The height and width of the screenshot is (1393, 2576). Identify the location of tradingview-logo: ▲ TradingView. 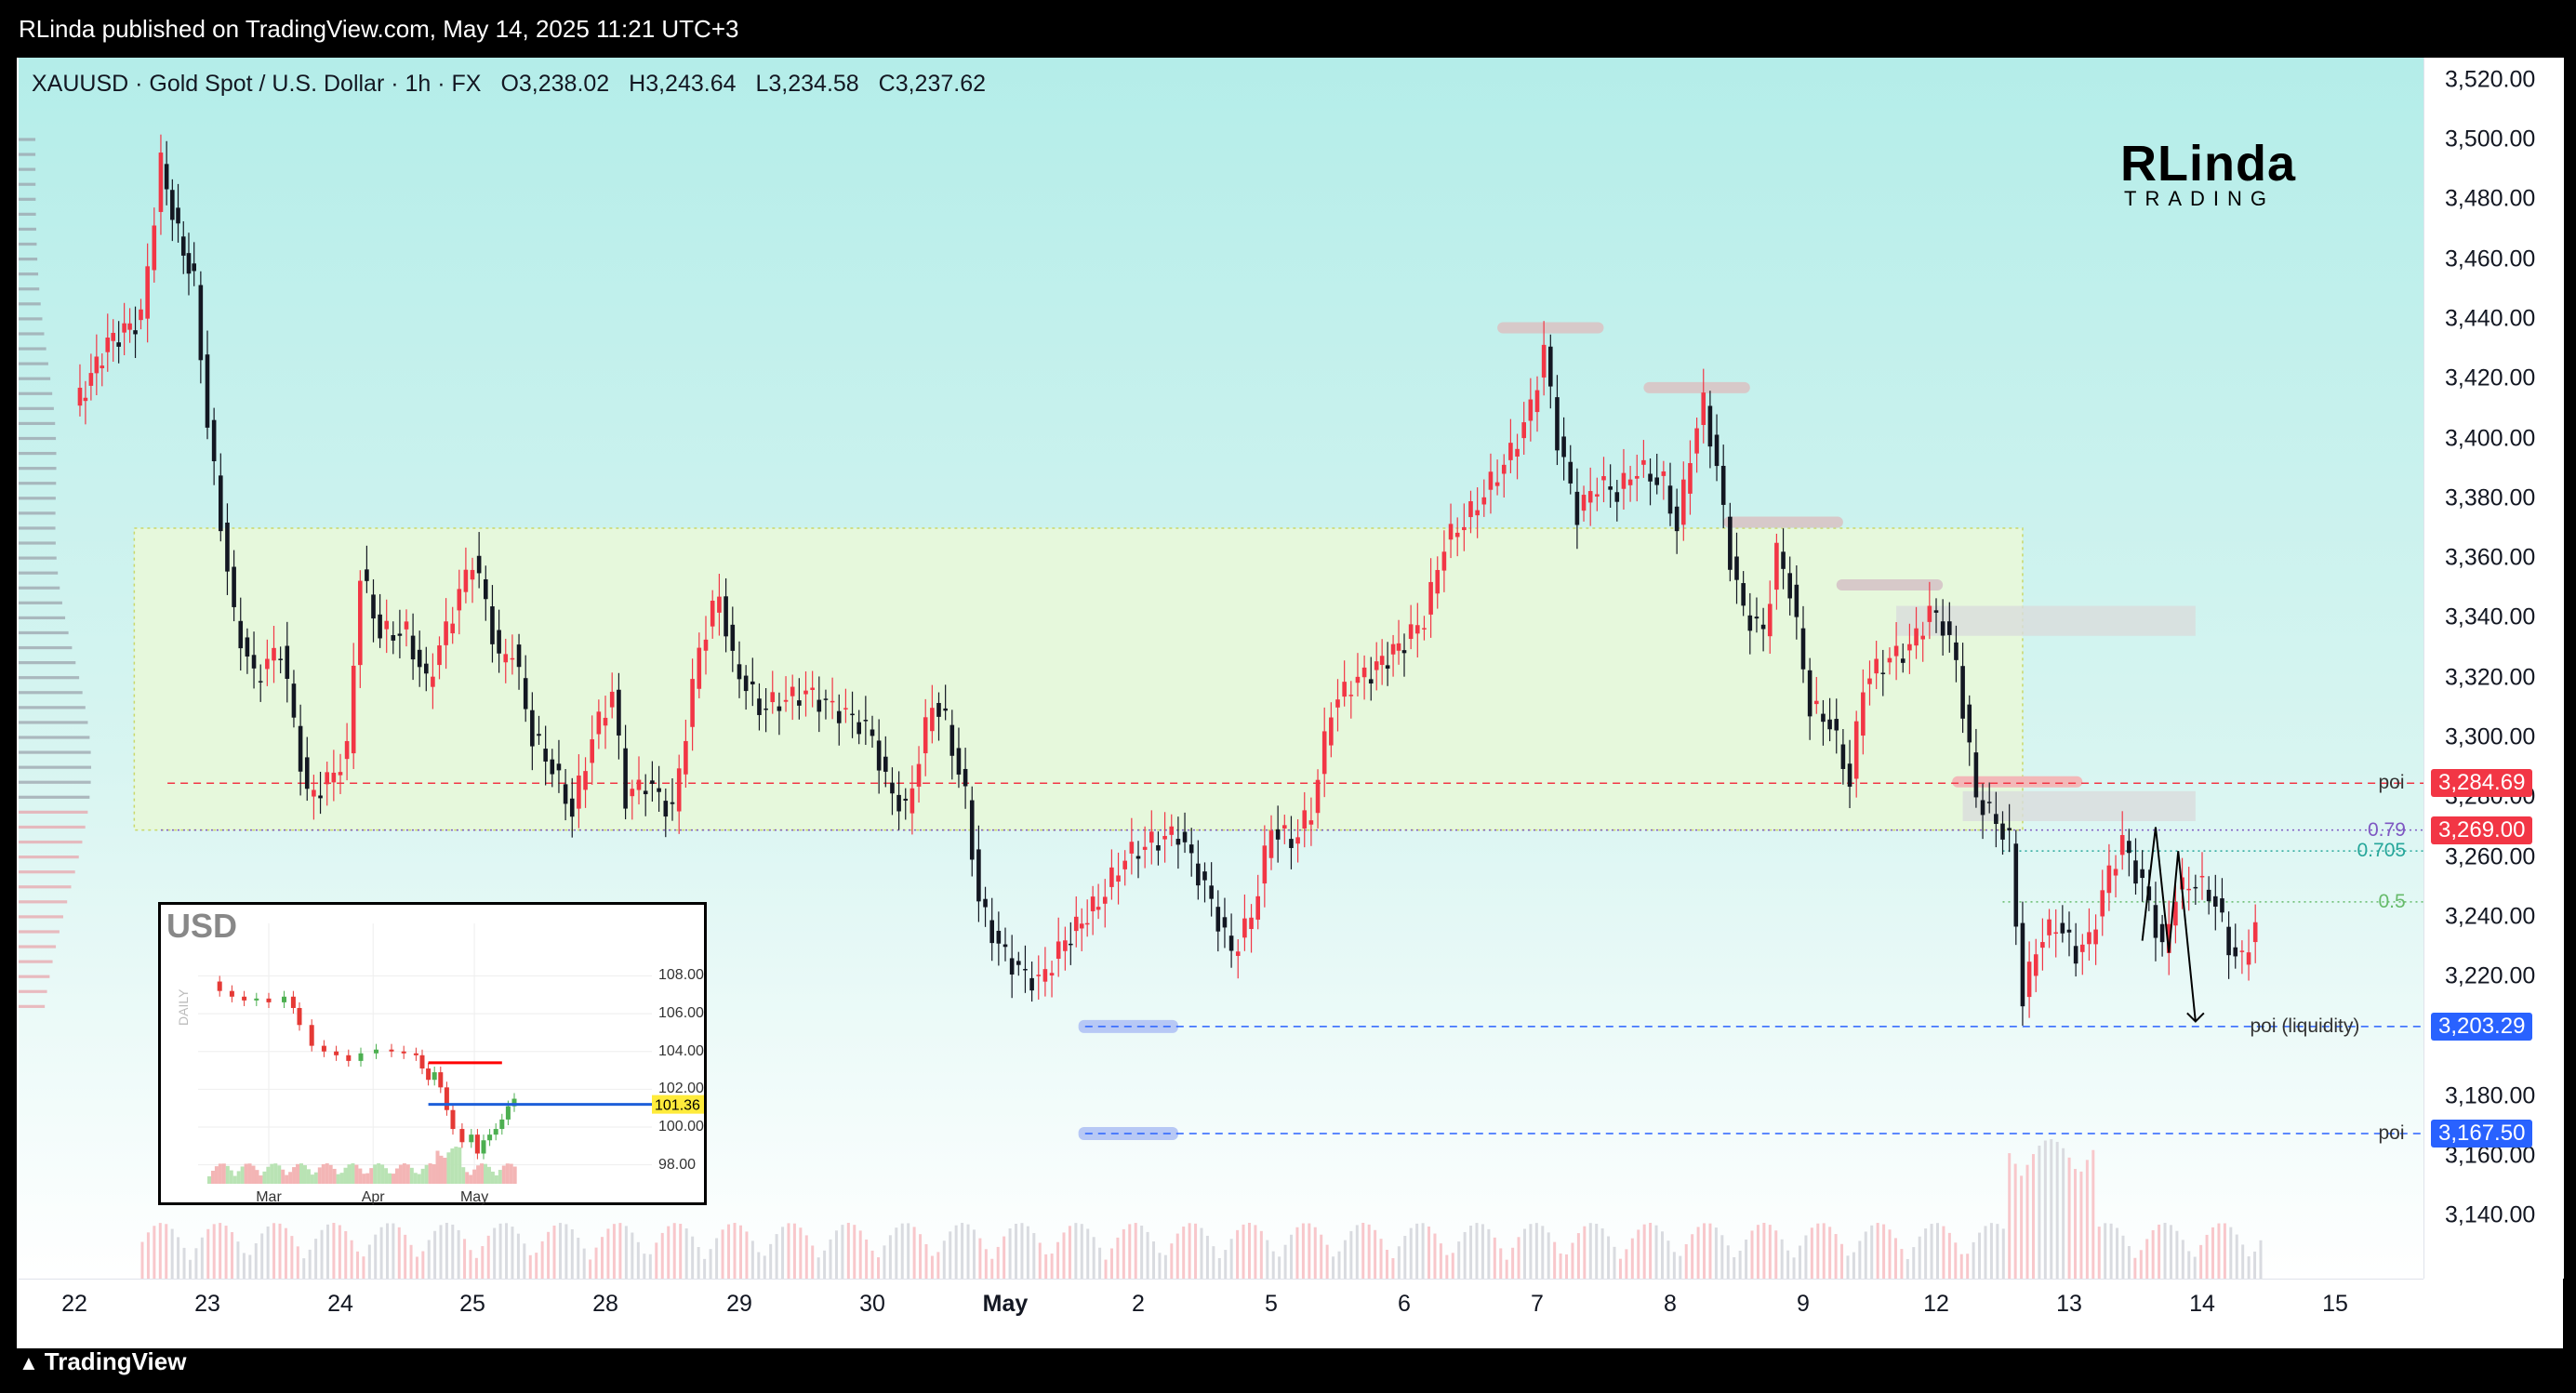
(102, 1362).